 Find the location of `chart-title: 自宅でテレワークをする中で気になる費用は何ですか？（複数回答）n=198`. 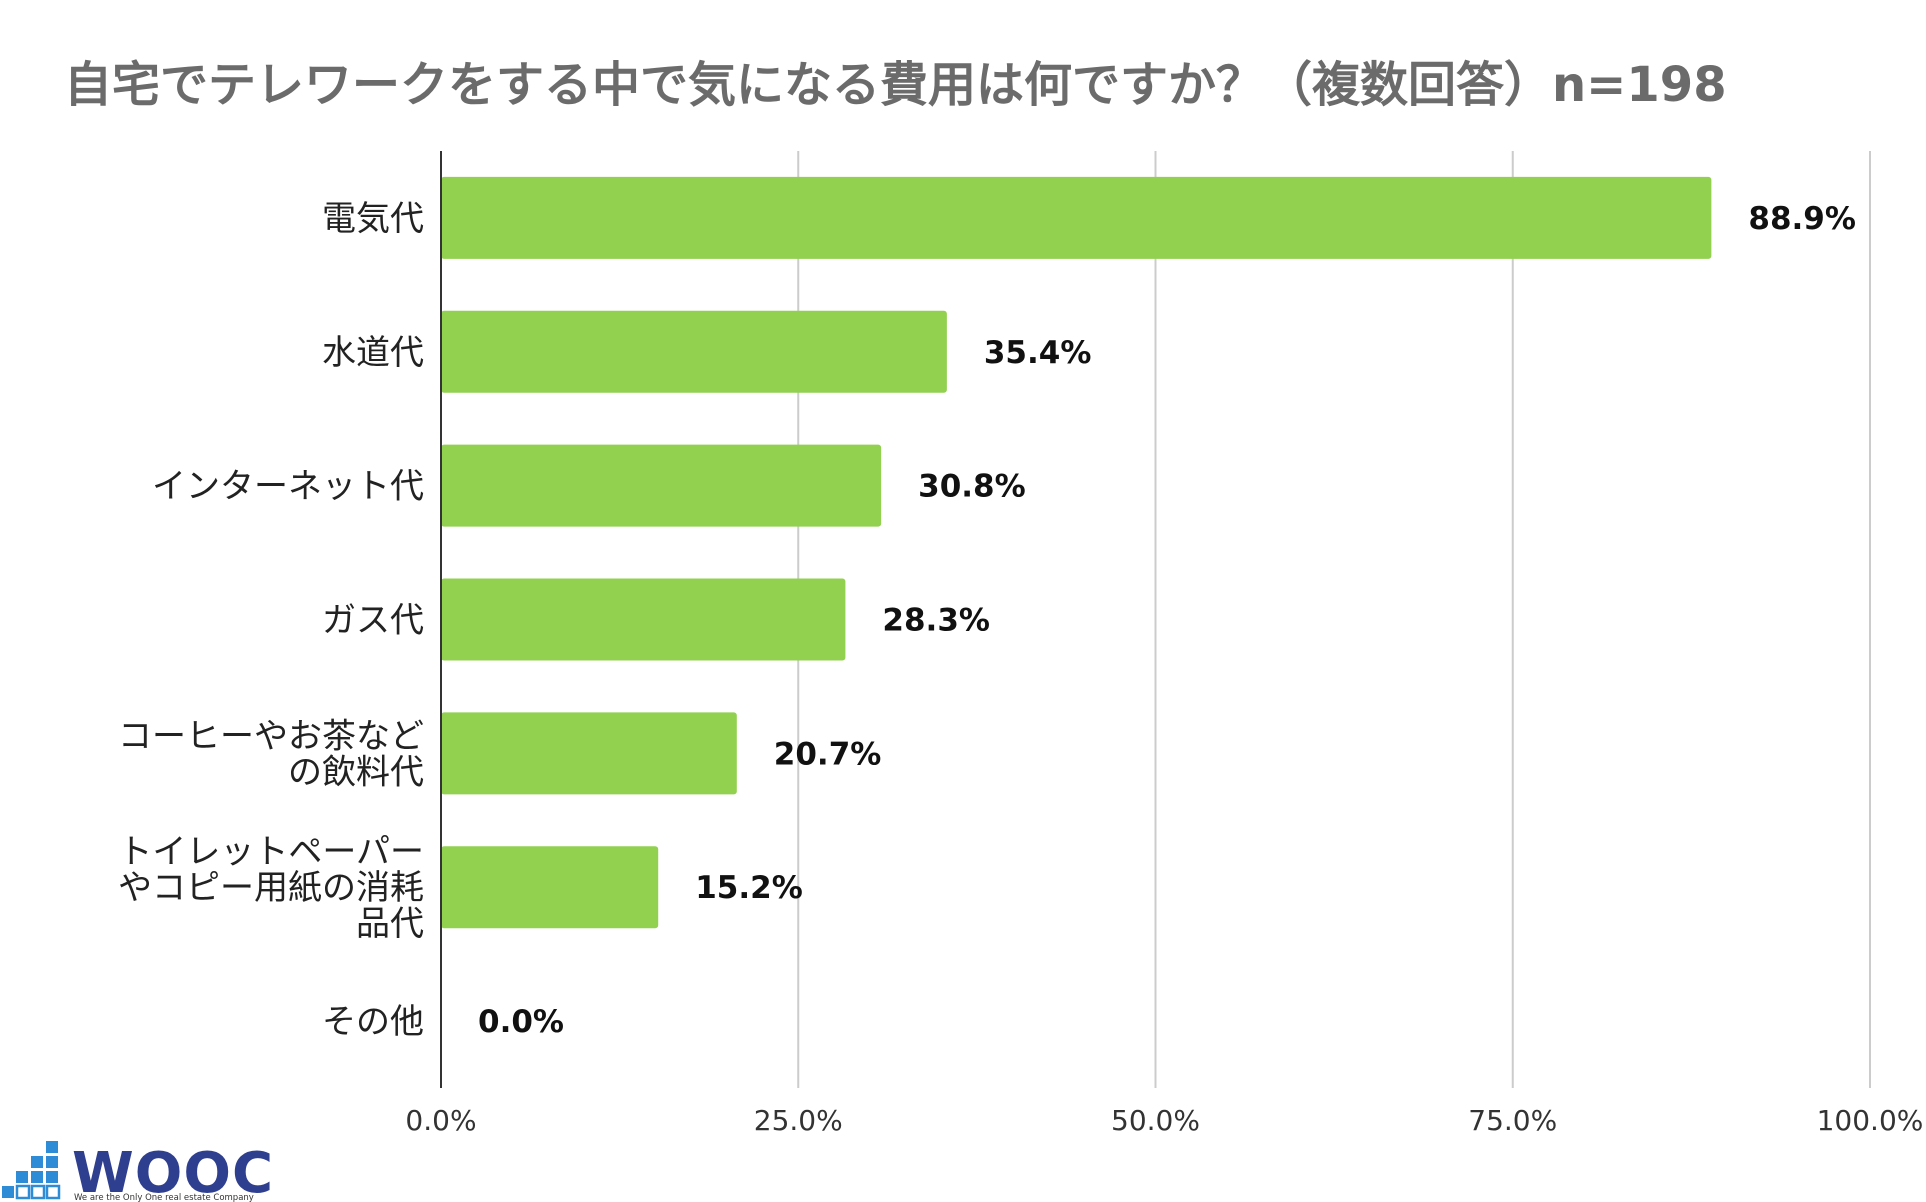

chart-title: 自宅でテレワークをする中で気になる費用は何ですか？（複数回答）n=198 is located at coordinates (895, 85).